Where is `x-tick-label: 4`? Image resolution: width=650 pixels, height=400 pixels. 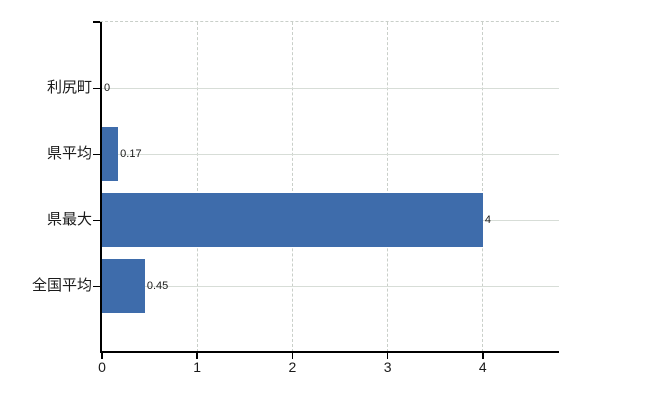 x-tick-label: 4 is located at coordinates (482, 367).